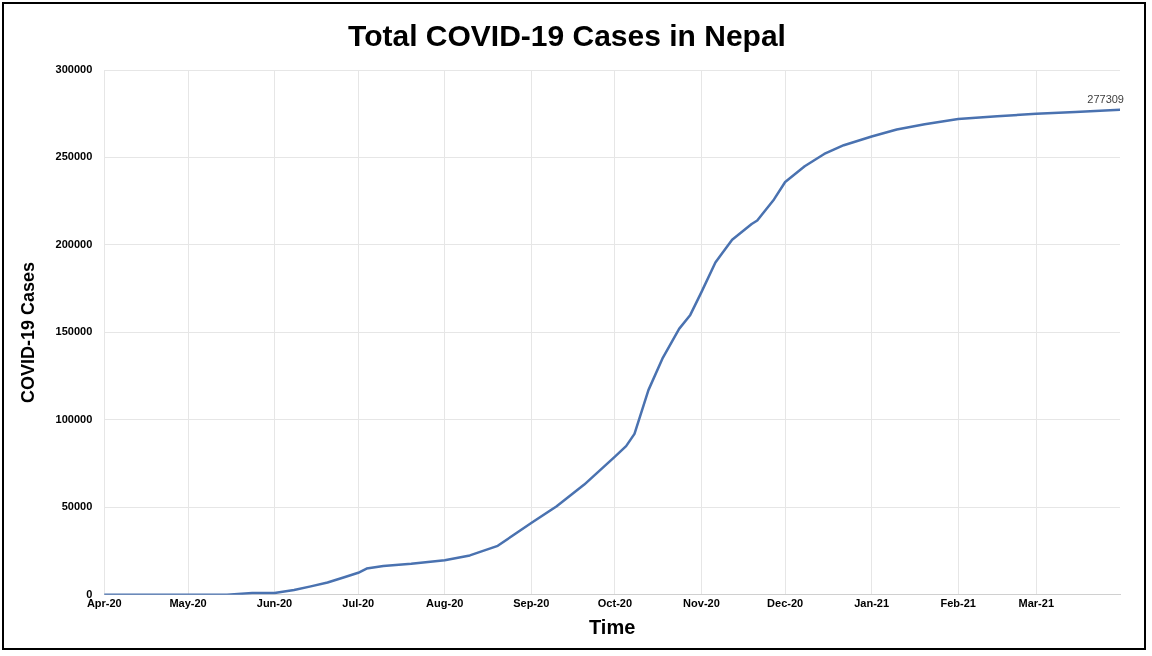 Image resolution: width=1152 pixels, height=656 pixels. I want to click on y-tick-label: 0, so click(89, 593).